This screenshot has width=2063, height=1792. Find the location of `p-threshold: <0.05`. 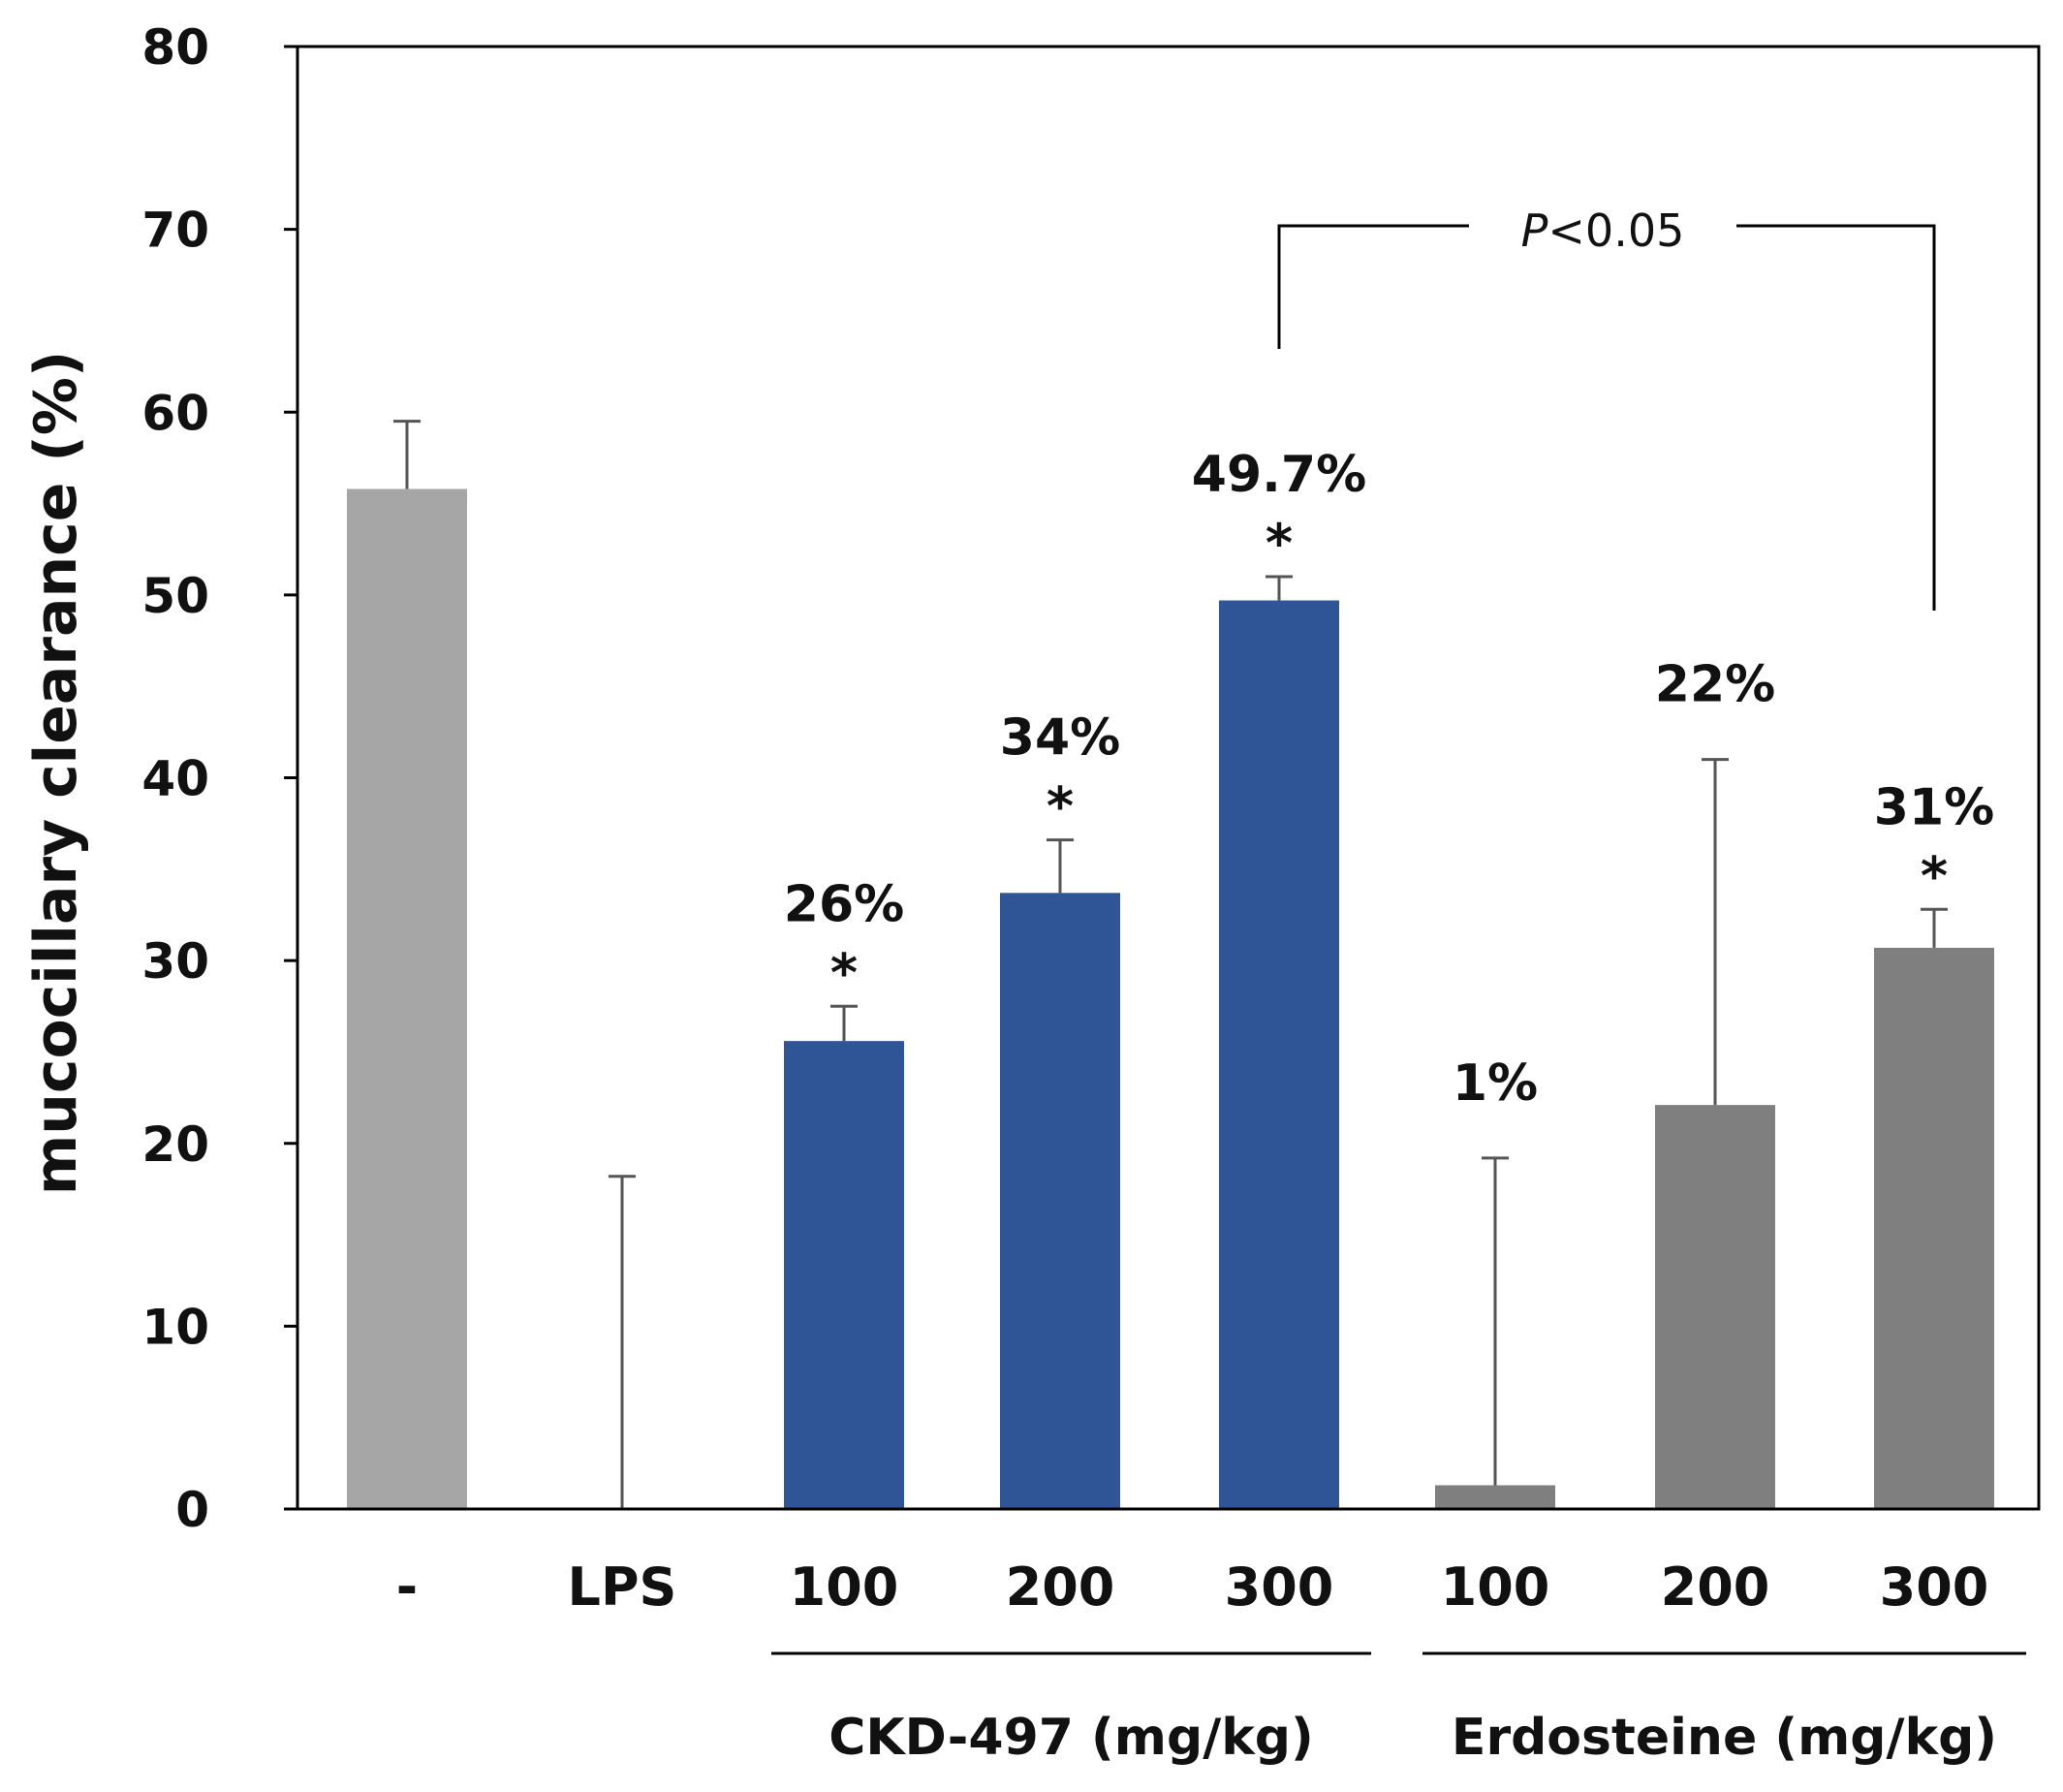

p-threshold: <0.05 is located at coordinates (1615, 231).